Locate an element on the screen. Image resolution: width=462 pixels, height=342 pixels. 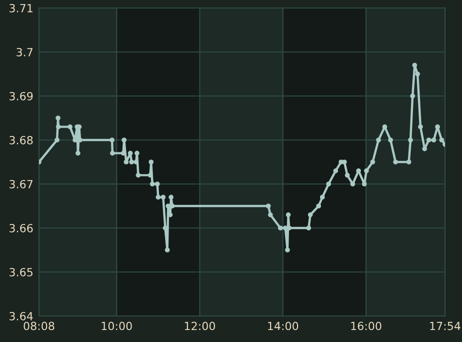
x-tick-label: 17:54 is located at coordinates (445, 326).